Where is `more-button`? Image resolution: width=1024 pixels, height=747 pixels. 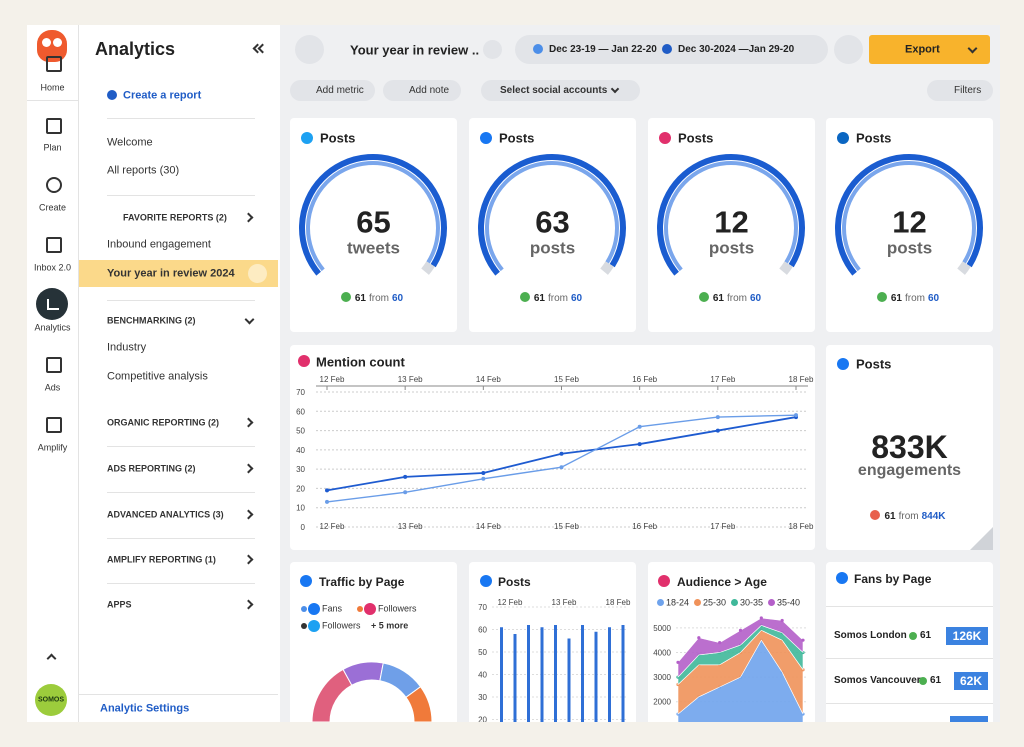
more-button is located at coordinates (492, 49).